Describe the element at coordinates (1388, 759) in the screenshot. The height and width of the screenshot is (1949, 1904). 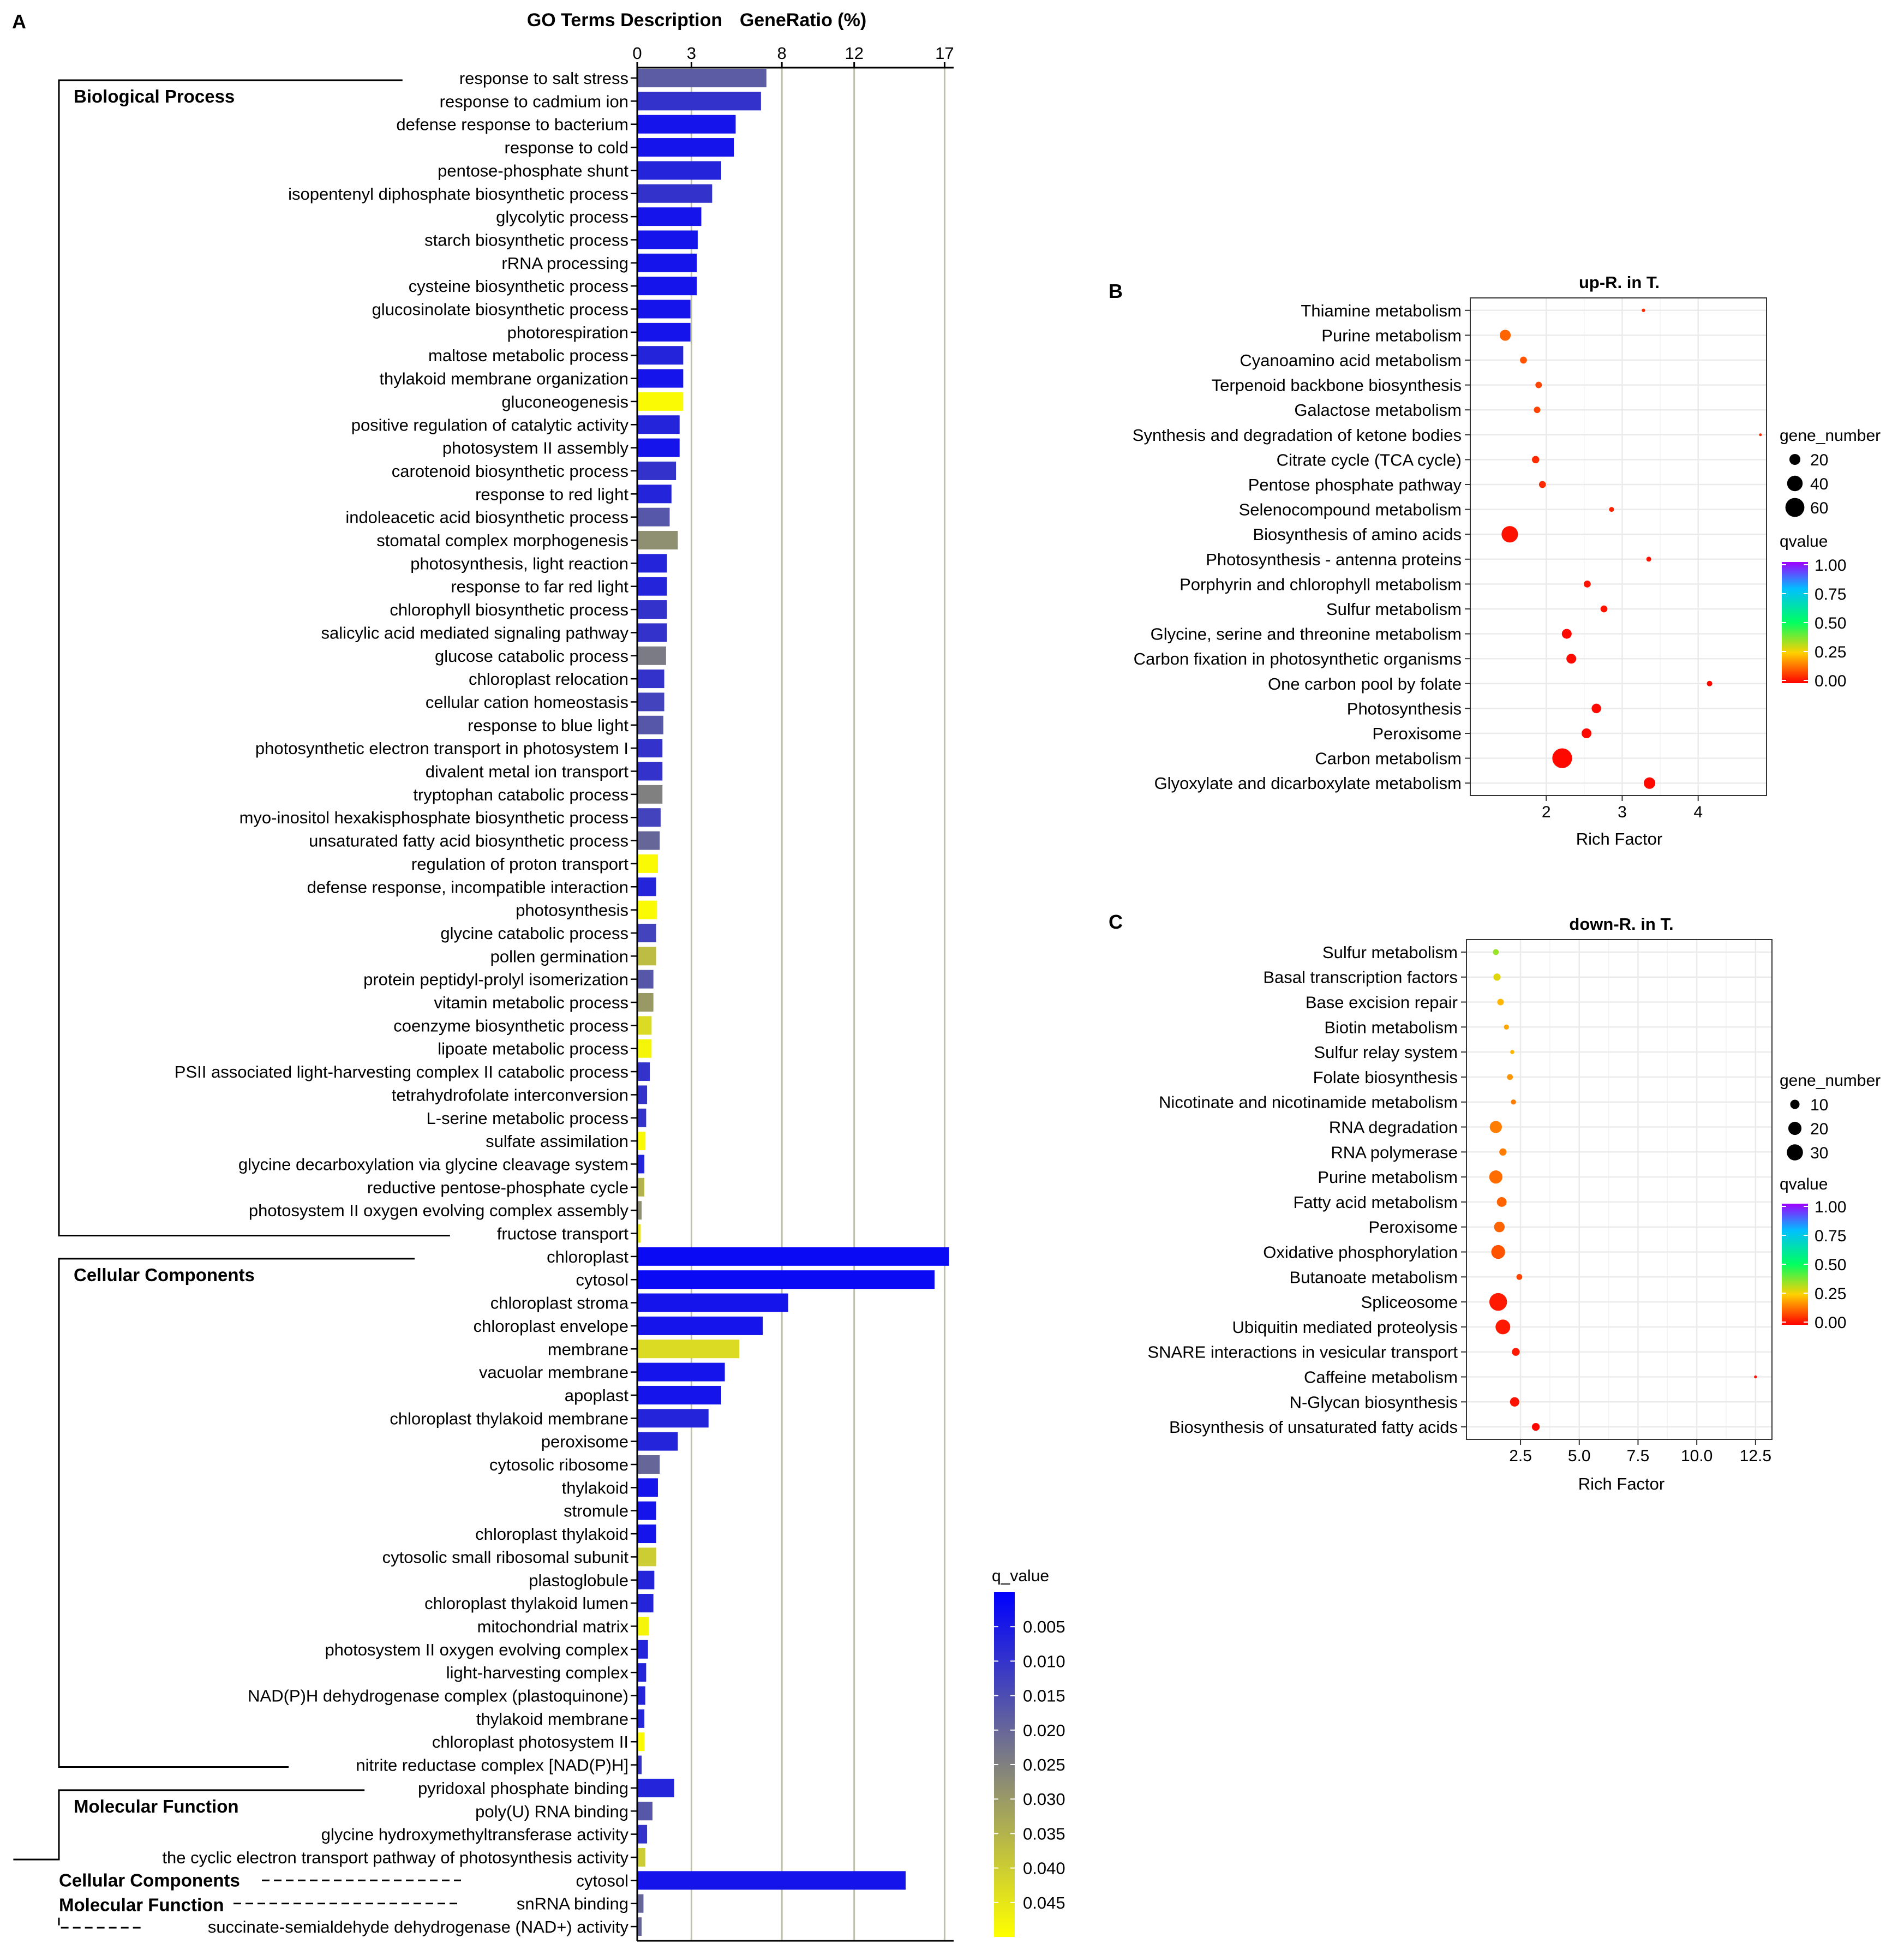
I see `pathway-label: Carbon metabolism` at that location.